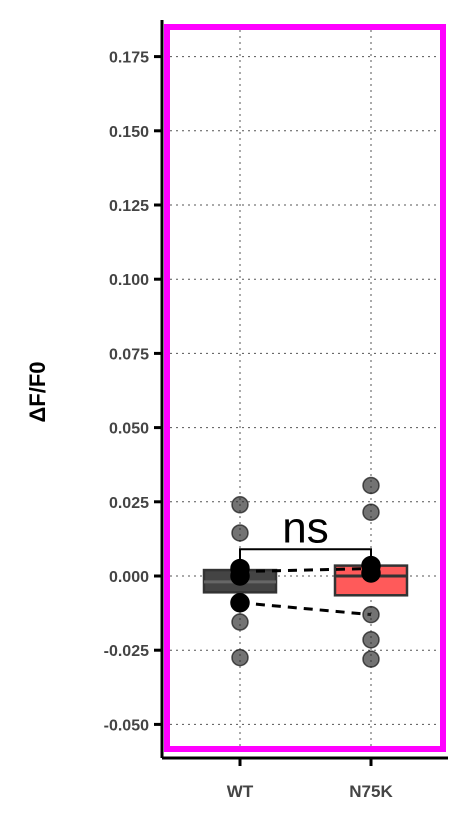  What do you see at coordinates (126, 651) in the screenshot?
I see `y-tick-label: -0.025` at bounding box center [126, 651].